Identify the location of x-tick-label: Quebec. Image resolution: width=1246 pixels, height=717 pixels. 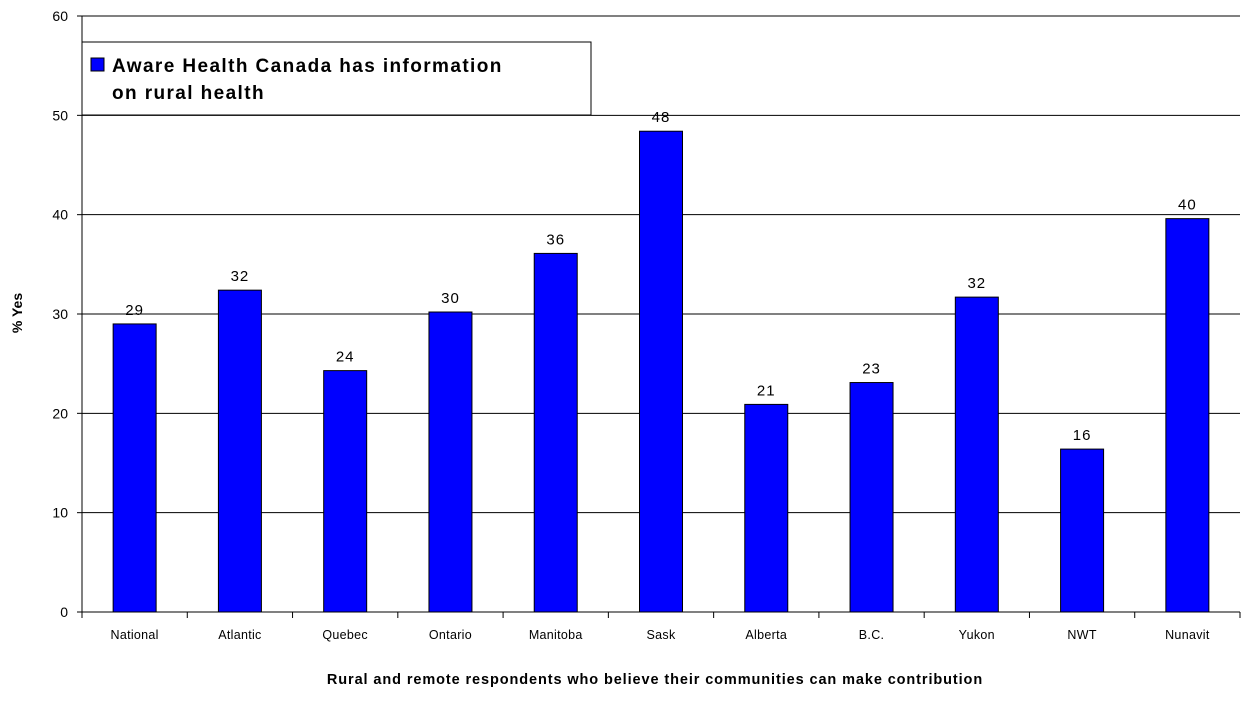
(345, 635).